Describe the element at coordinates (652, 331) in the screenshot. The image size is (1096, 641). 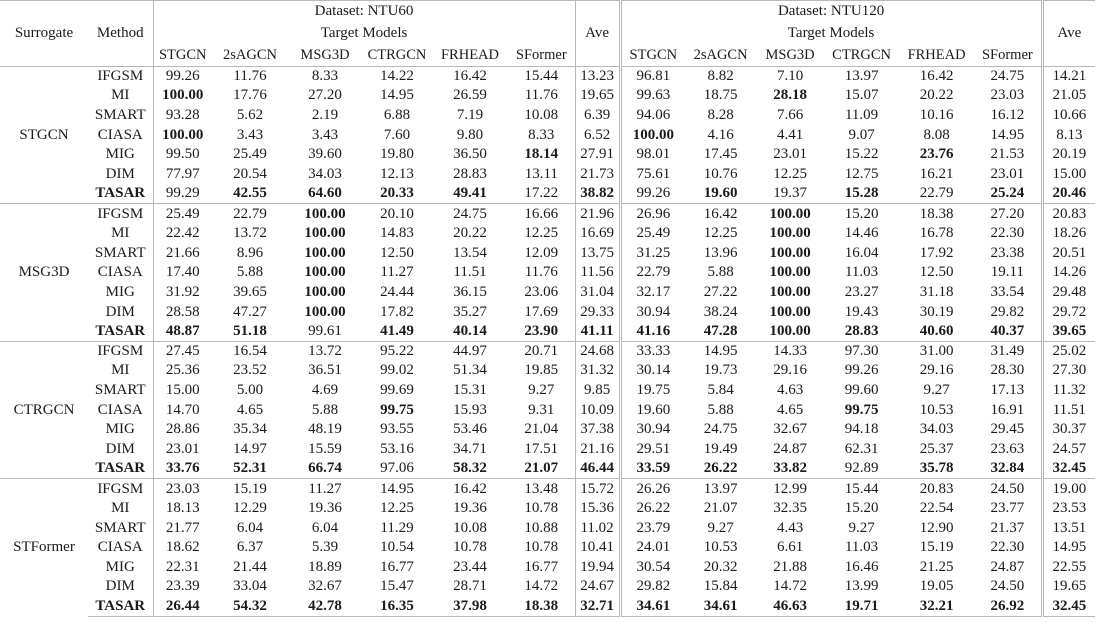
I see `value-cell: 41.16` at that location.